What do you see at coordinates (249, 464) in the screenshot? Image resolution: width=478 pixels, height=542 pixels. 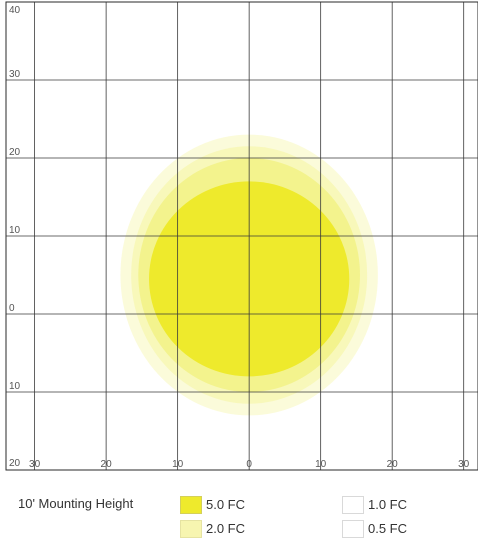 I see `x-tick-label-3: 0` at bounding box center [249, 464].